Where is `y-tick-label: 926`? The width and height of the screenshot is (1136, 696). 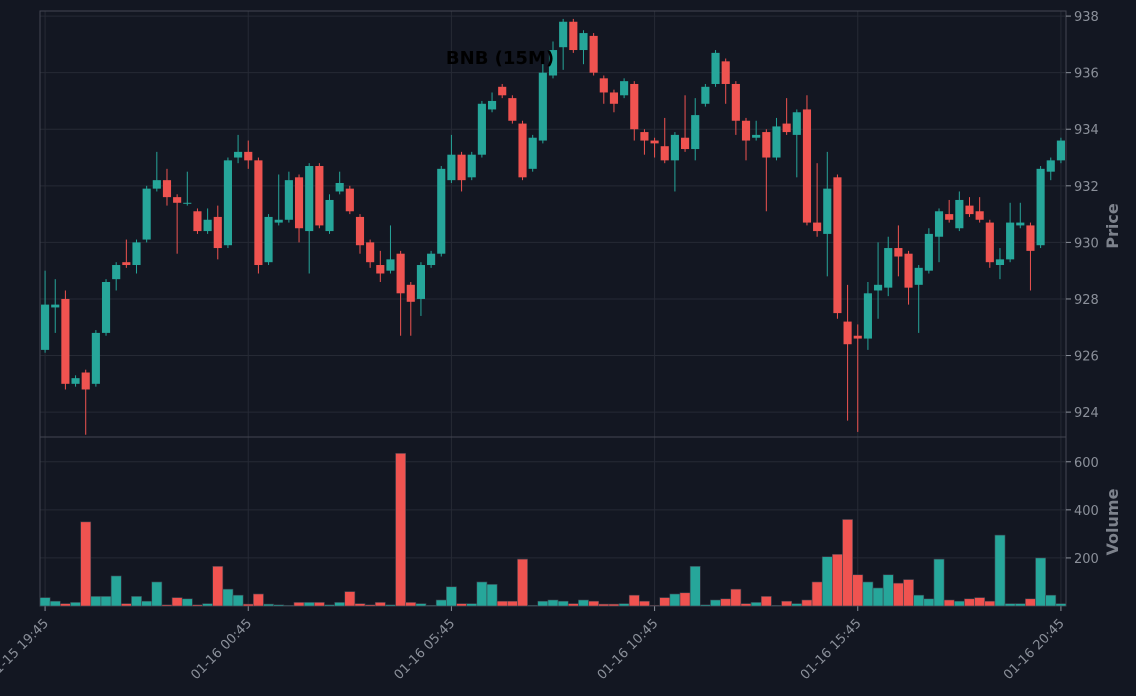
y-tick-label: 926 is located at coordinates (1086, 357).